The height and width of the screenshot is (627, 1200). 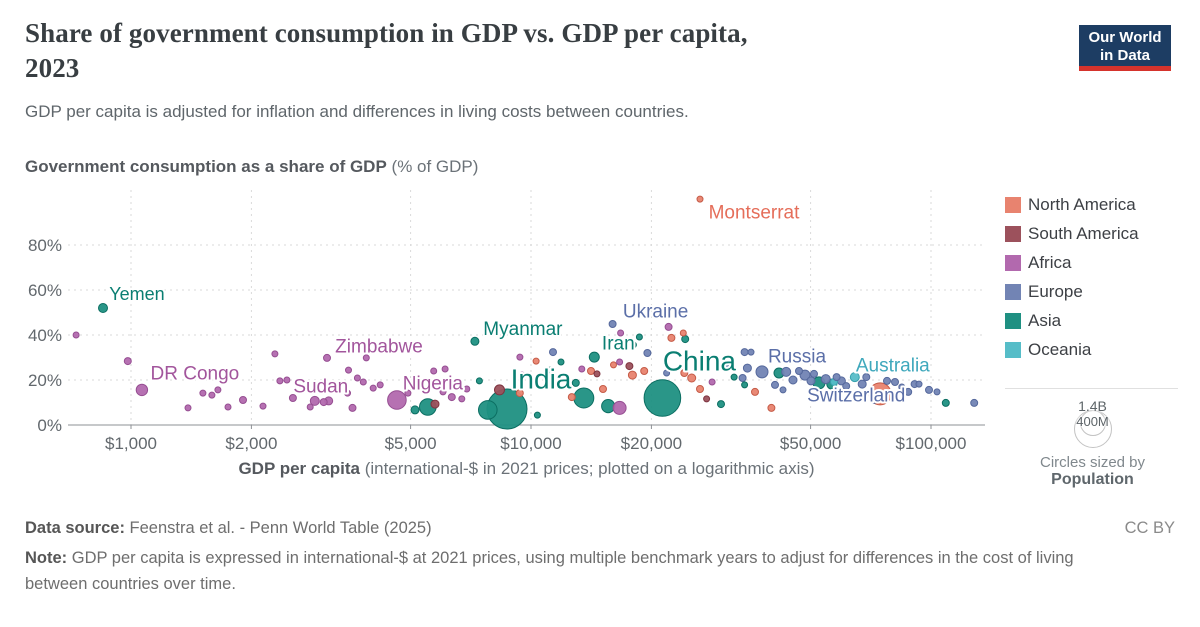 What do you see at coordinates (142, 390) in the screenshot?
I see `data-point-dr-congo` at bounding box center [142, 390].